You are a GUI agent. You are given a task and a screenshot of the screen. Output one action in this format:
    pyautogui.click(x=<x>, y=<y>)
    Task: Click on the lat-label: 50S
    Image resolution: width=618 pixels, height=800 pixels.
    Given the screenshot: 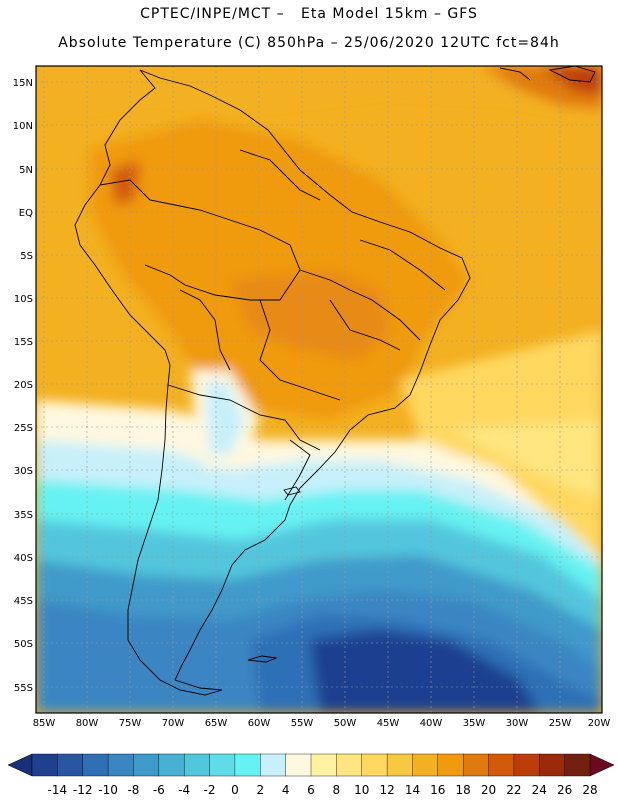 What is the action you would take?
    pyautogui.click(x=23, y=644)
    